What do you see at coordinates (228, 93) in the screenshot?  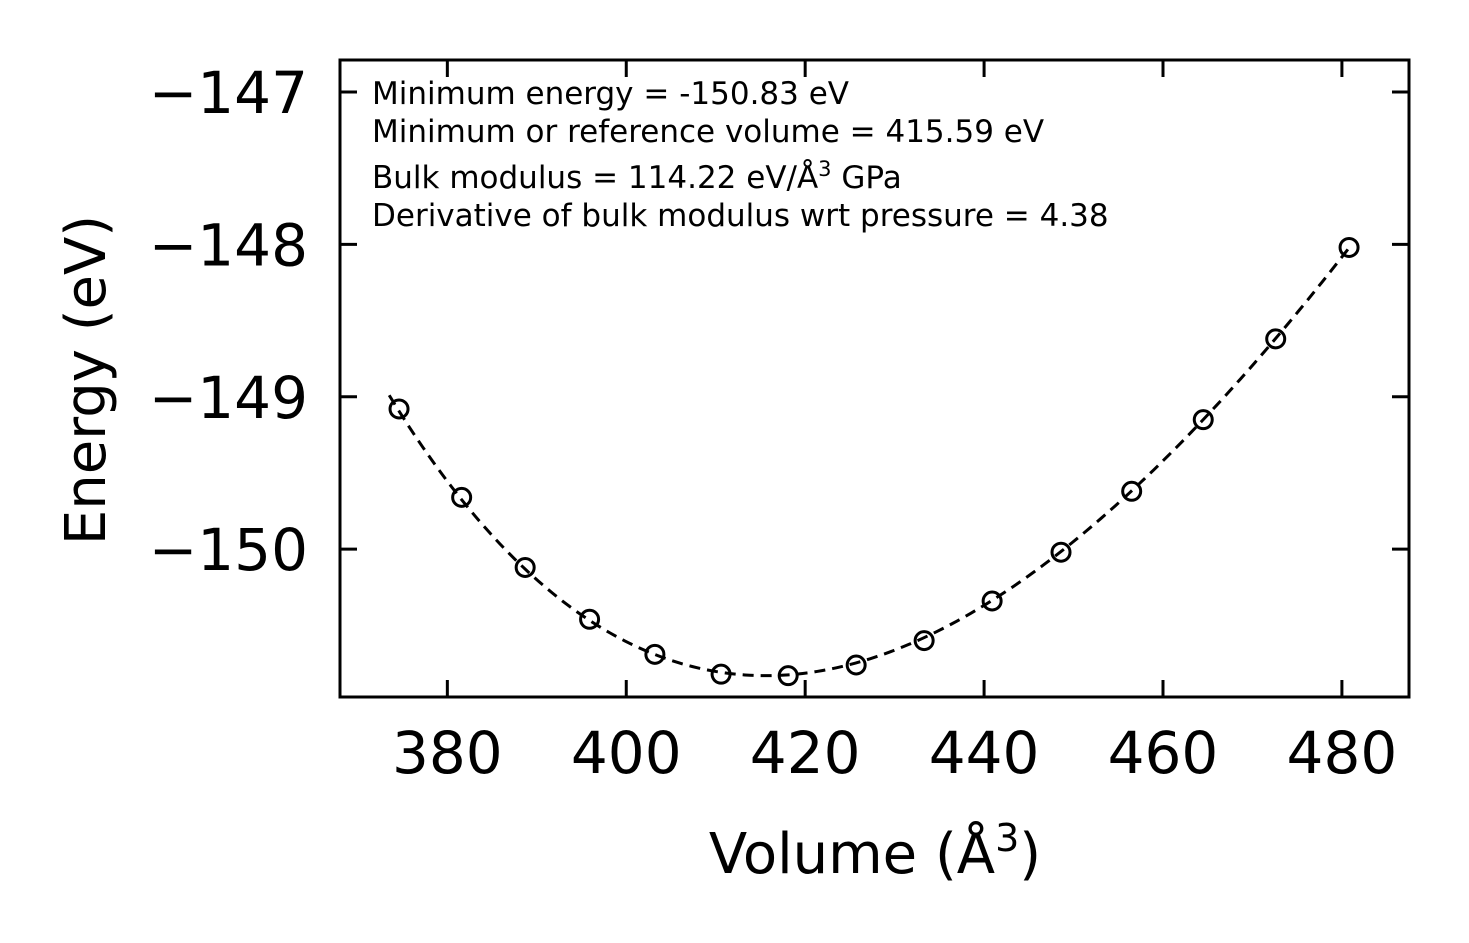 I see `y-tick-label: −147` at bounding box center [228, 93].